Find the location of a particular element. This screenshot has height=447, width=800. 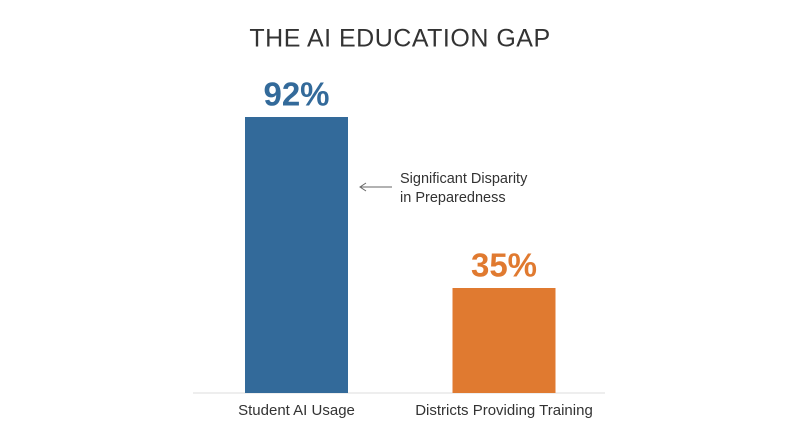

annotation-line: in Preparedness is located at coordinates (453, 198).